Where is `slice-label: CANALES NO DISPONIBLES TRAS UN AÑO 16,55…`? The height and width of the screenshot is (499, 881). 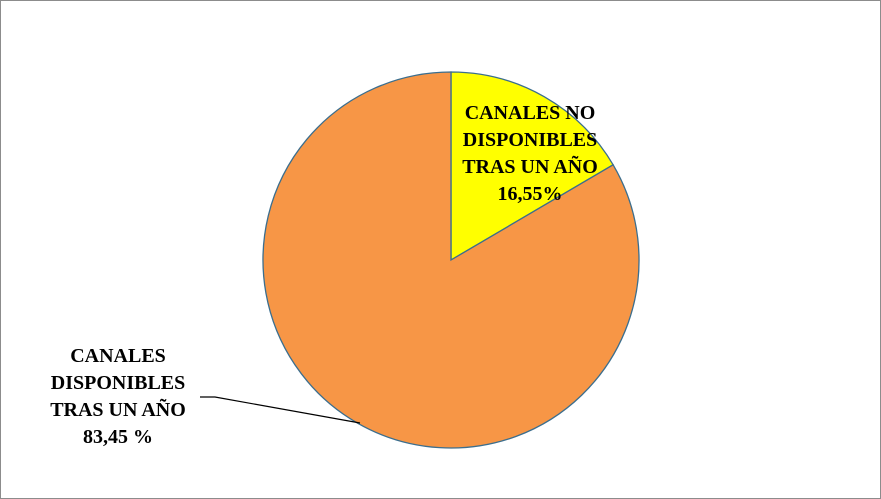 slice-label: CANALES NO DISPONIBLES TRAS UN AÑO 16,55… is located at coordinates (530, 154).